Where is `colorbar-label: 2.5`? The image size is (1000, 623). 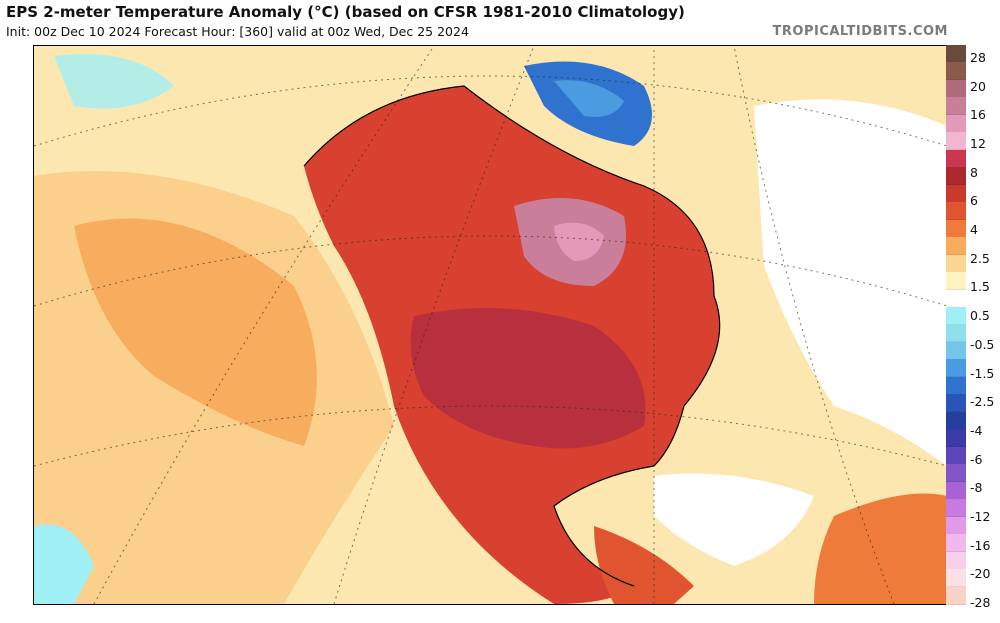
colorbar-label: 2.5 is located at coordinates (980, 258).